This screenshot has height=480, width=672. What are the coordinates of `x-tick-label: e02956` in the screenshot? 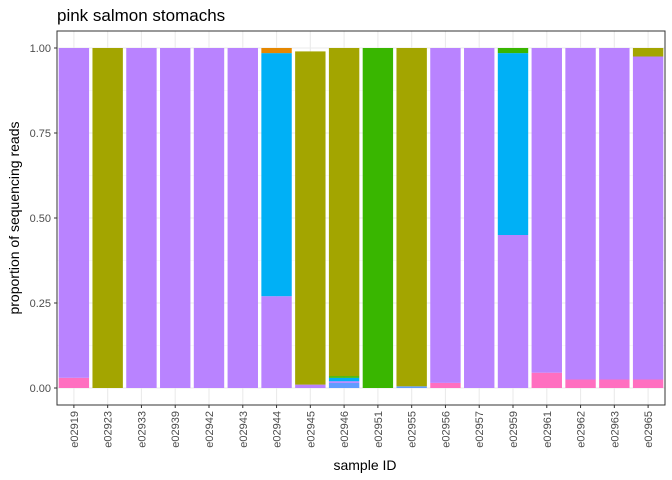 It's located at (446, 429).